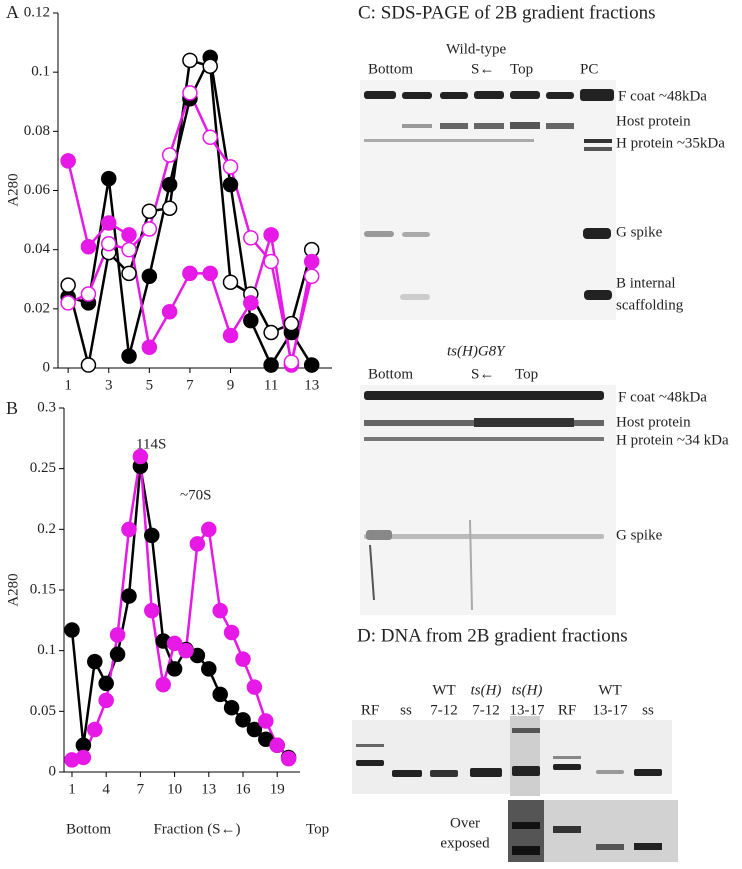 This screenshot has width=742, height=869. I want to click on annotation: 114S, so click(151, 444).